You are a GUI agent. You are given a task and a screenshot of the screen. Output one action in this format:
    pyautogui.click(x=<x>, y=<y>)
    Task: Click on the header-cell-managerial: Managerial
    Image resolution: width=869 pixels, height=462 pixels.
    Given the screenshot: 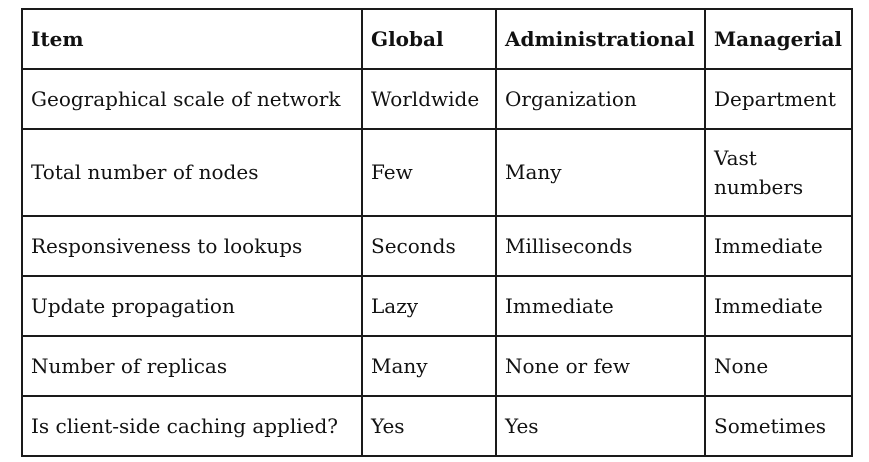 What is the action you would take?
    pyautogui.click(x=778, y=39)
    